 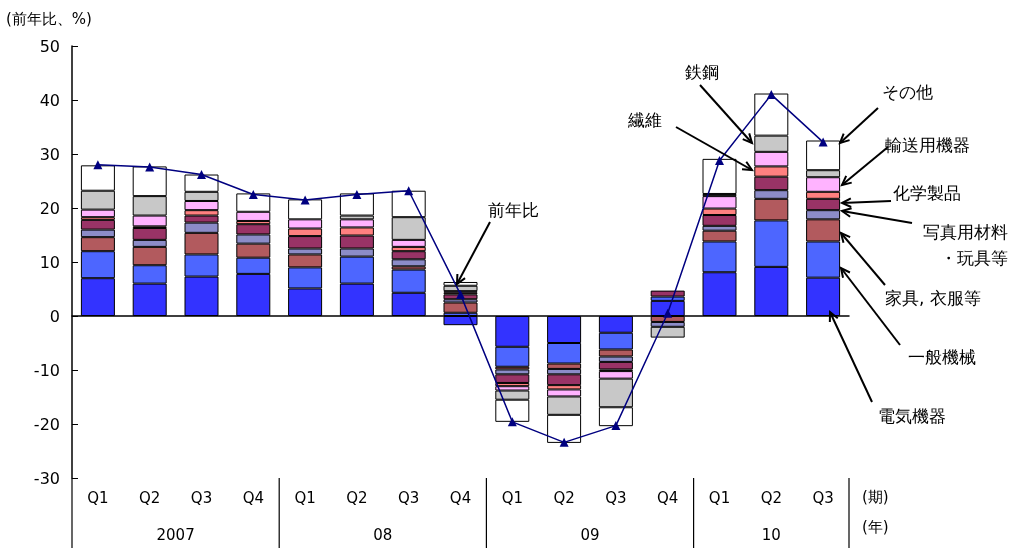 I want to click on text: (年), so click(x=875, y=527).